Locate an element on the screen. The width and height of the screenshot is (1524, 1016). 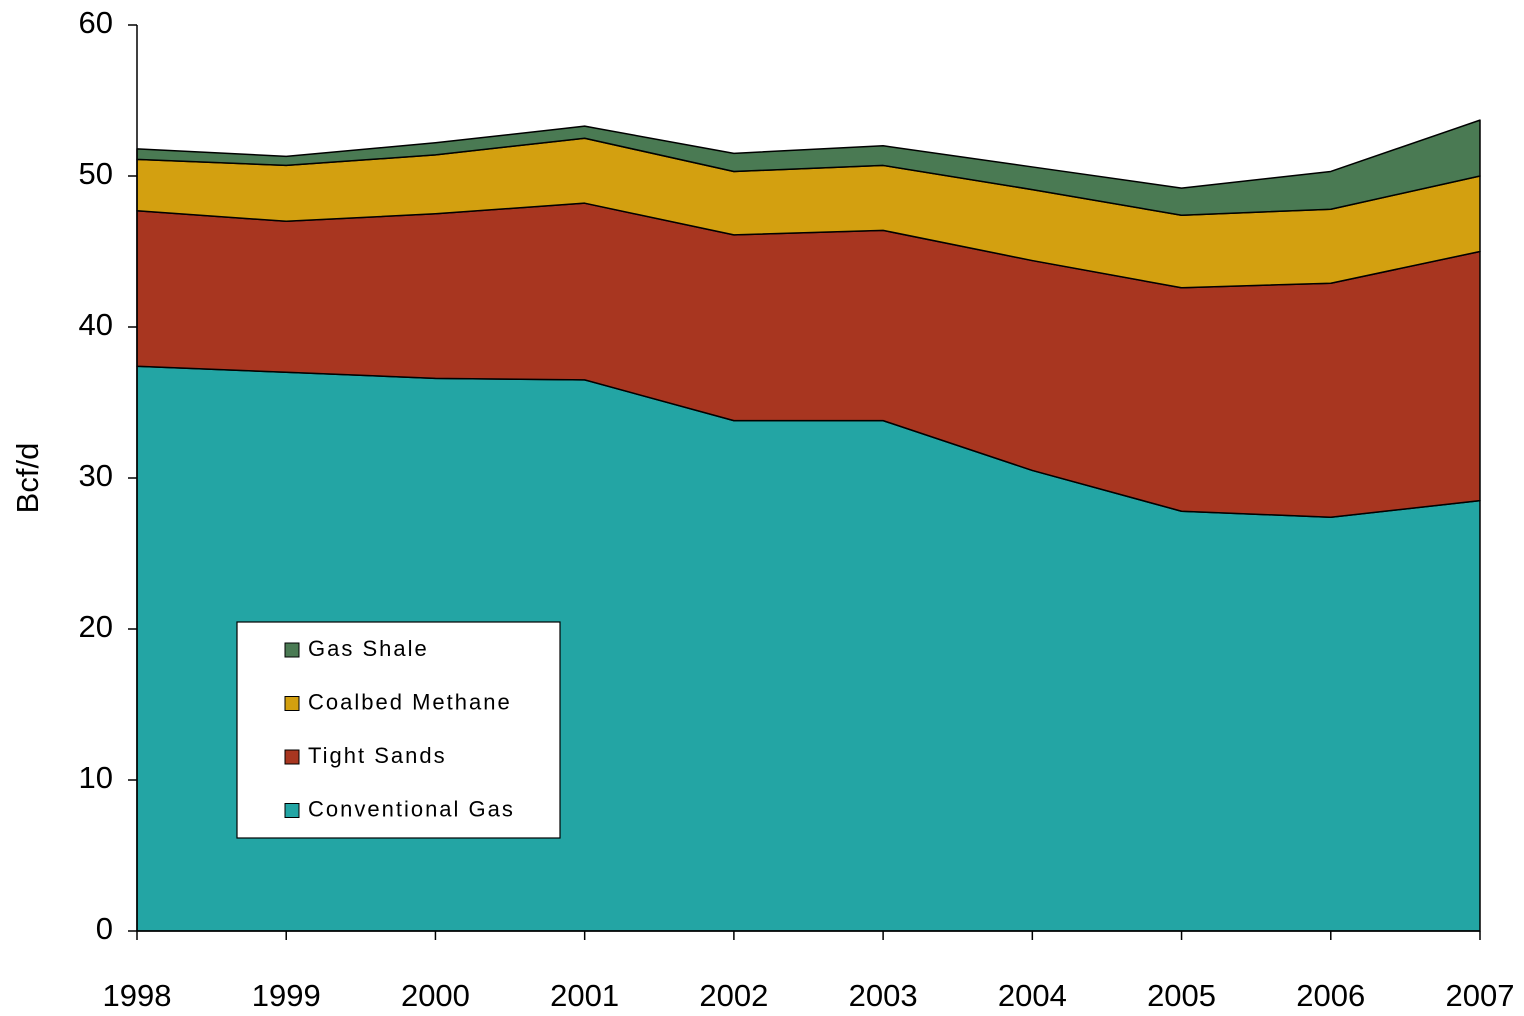
y-tick-label: 10 is located at coordinates (96, 777).